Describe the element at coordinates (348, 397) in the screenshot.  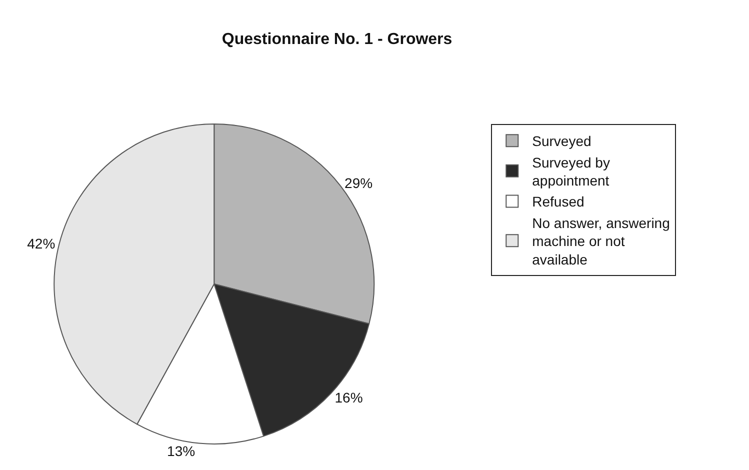
I see `data-label: 16%` at that location.